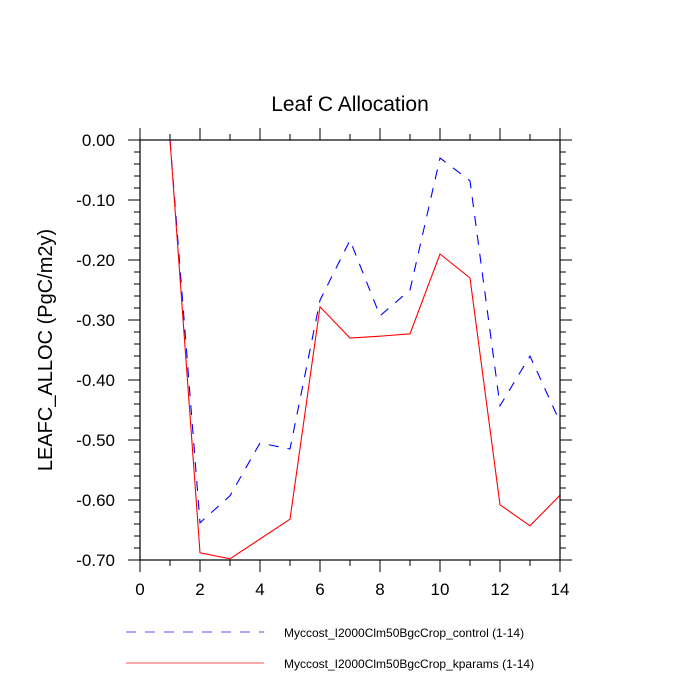 The height and width of the screenshot is (700, 700). Describe the element at coordinates (95, 380) in the screenshot. I see `y-tick-label: -0.40` at that location.